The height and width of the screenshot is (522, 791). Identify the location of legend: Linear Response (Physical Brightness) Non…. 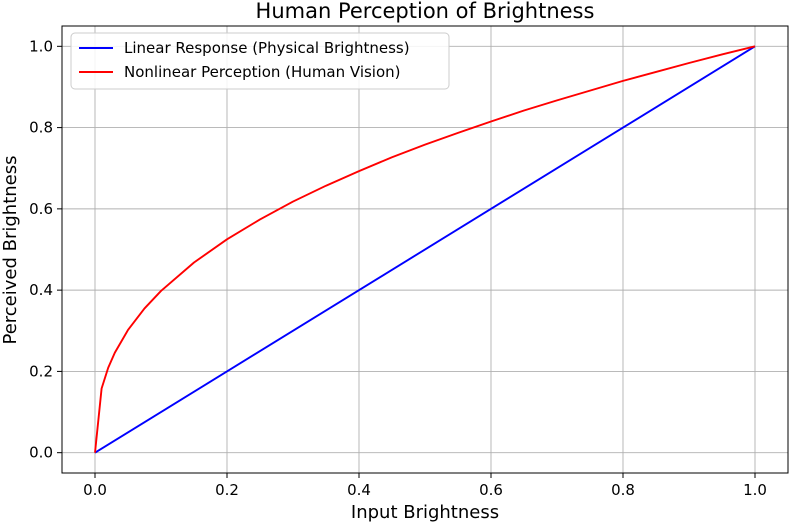
(260, 61).